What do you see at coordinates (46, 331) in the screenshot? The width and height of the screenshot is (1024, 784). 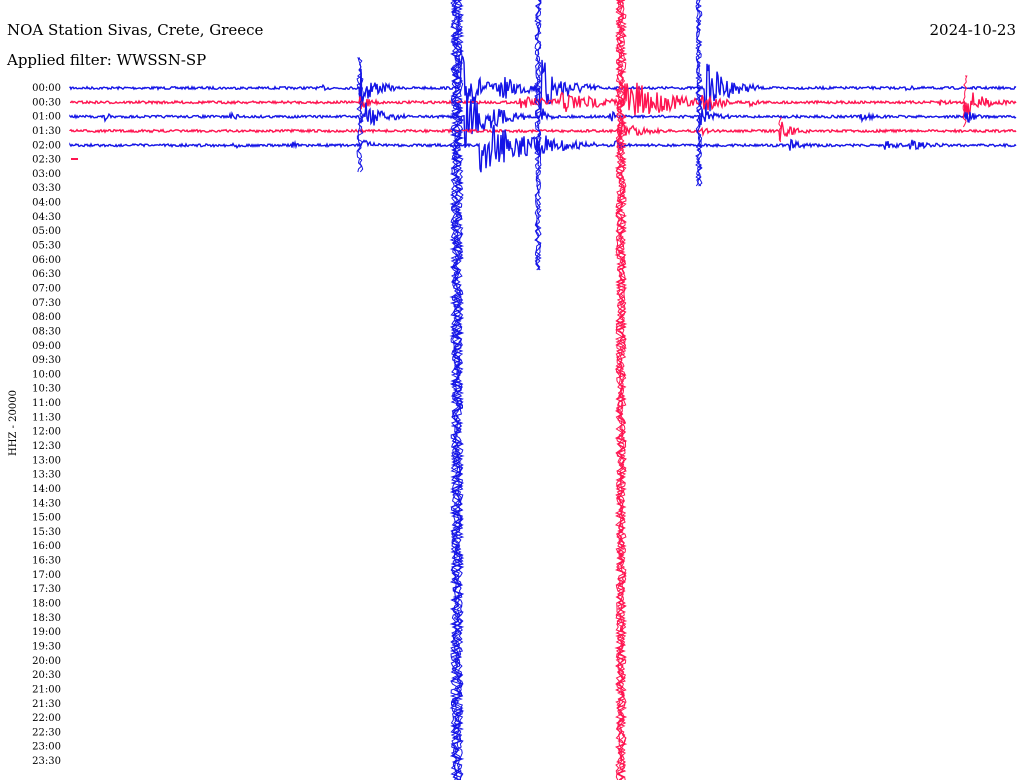 I see `row-time-label: 08:30` at bounding box center [46, 331].